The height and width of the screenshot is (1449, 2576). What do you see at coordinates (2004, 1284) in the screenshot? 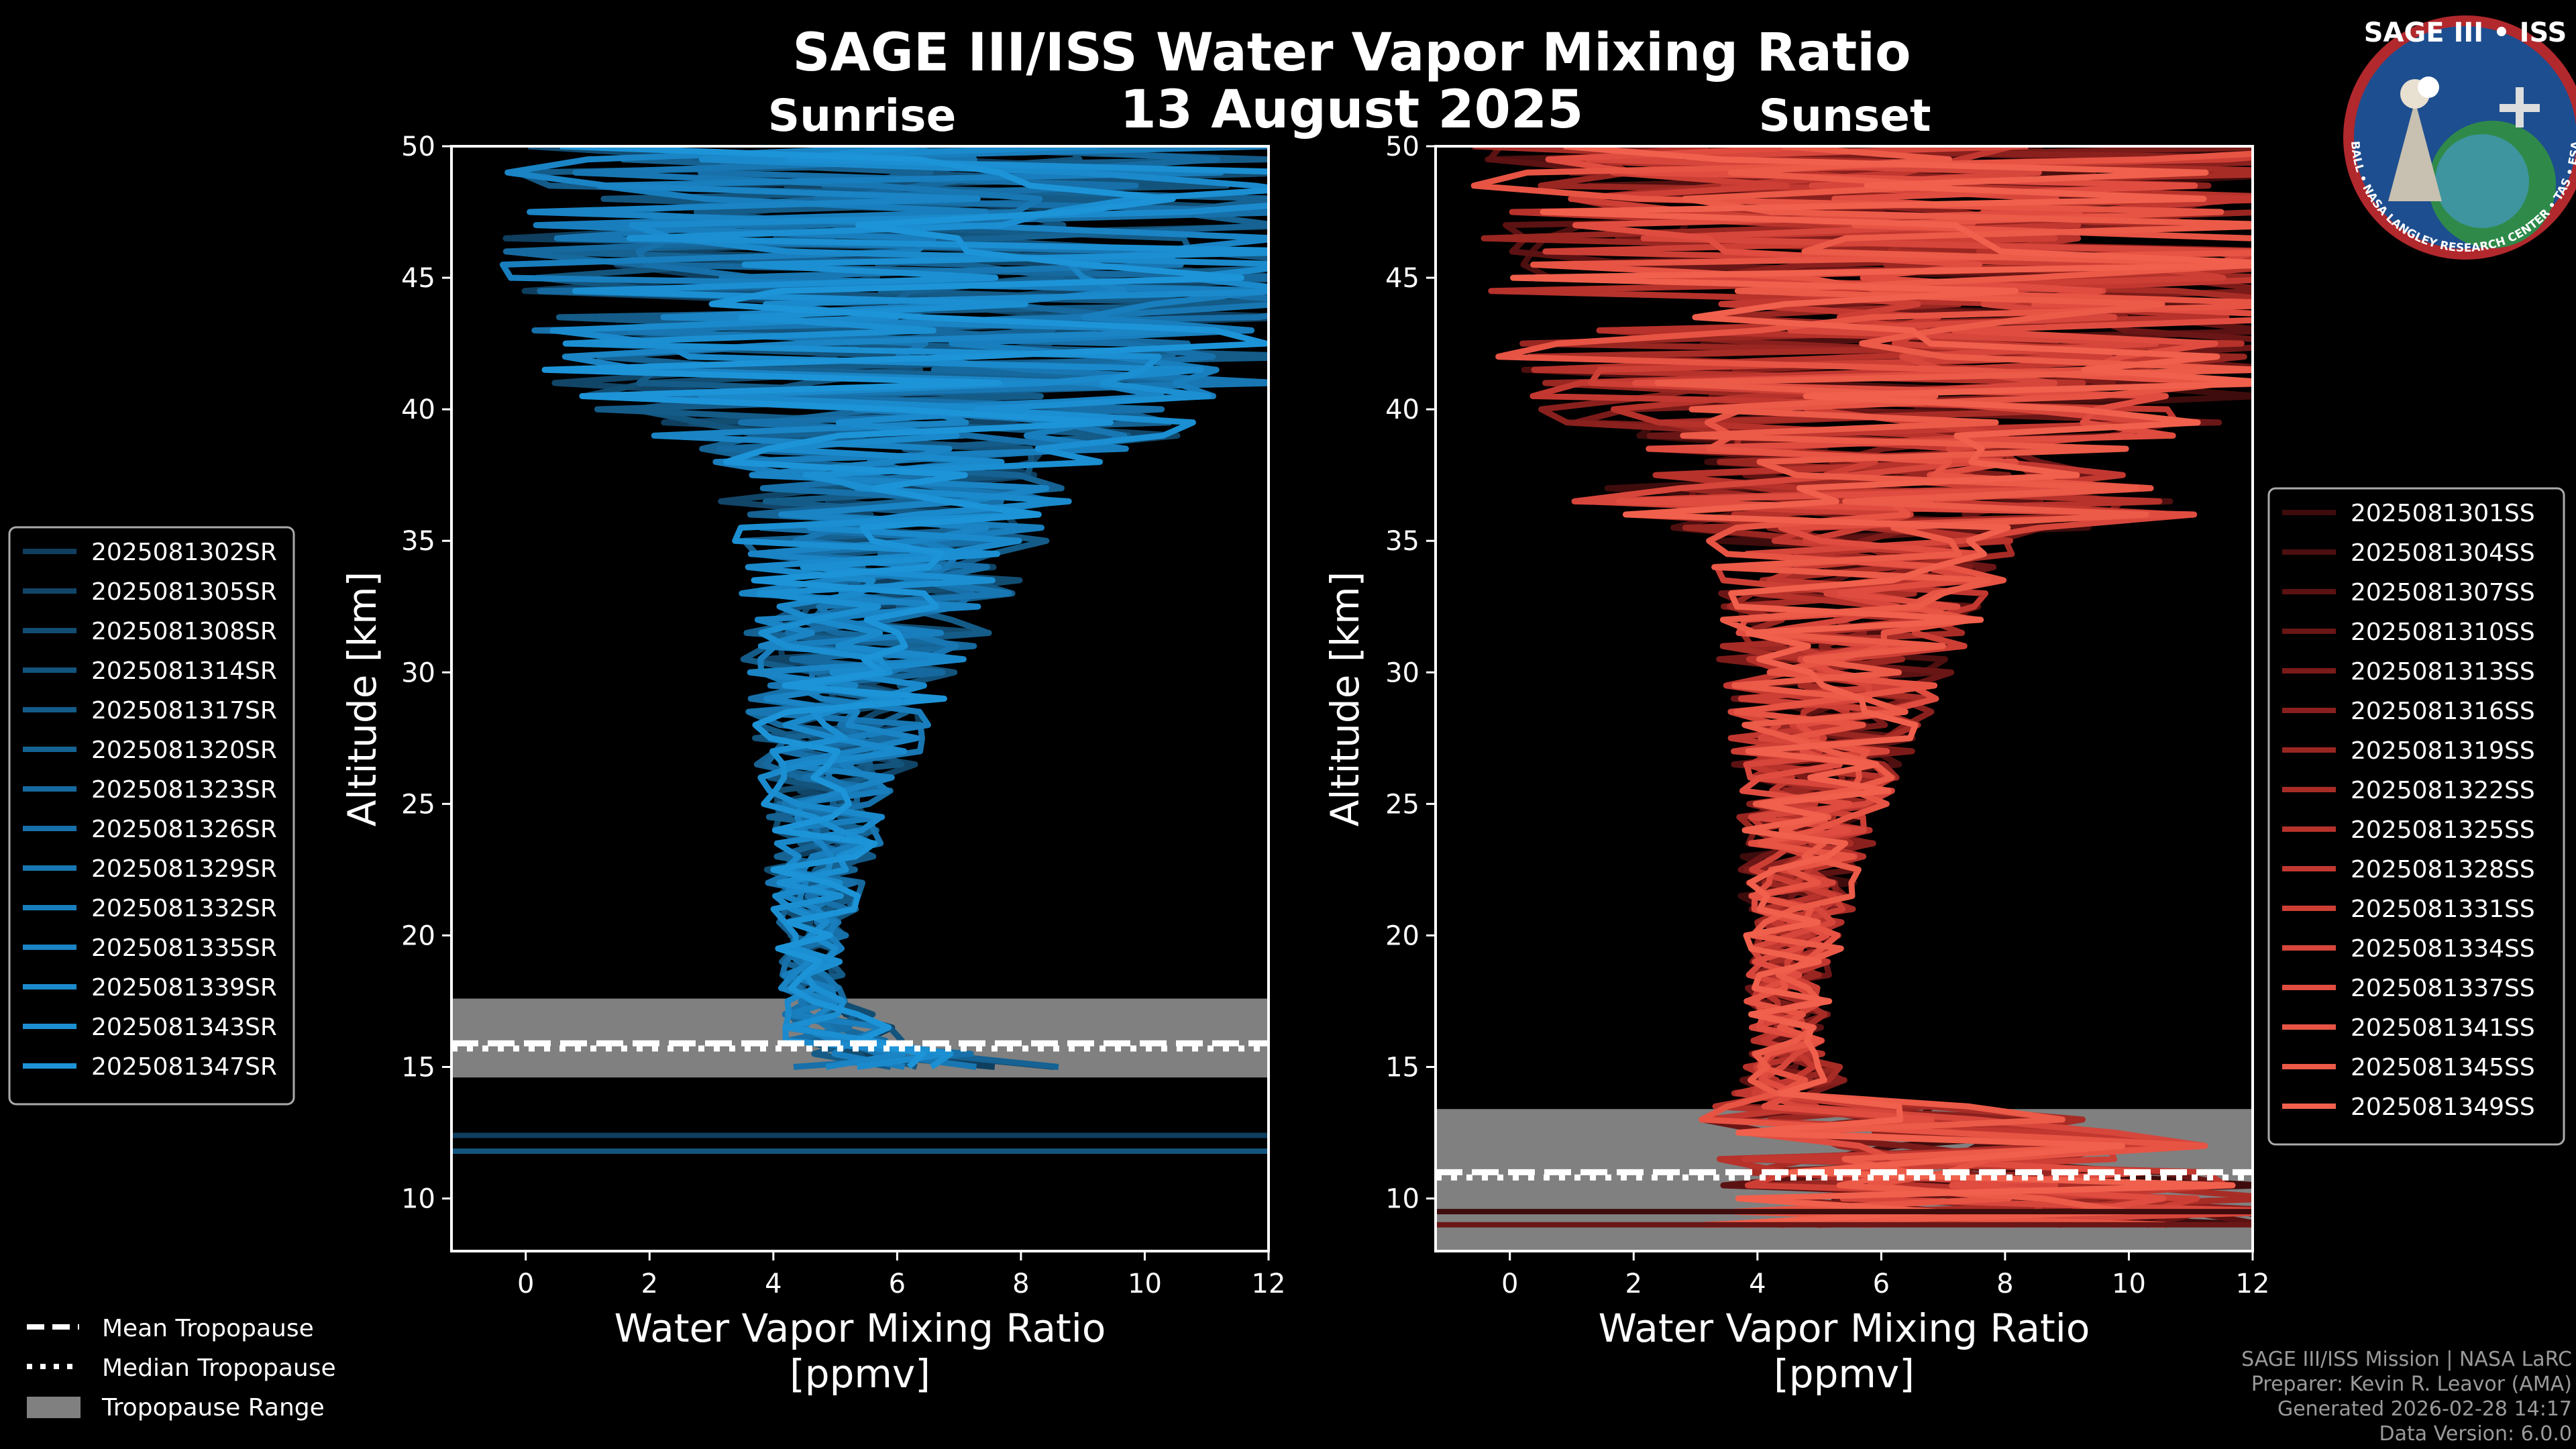
I see `ss-x-tick-label: 8` at bounding box center [2004, 1284].